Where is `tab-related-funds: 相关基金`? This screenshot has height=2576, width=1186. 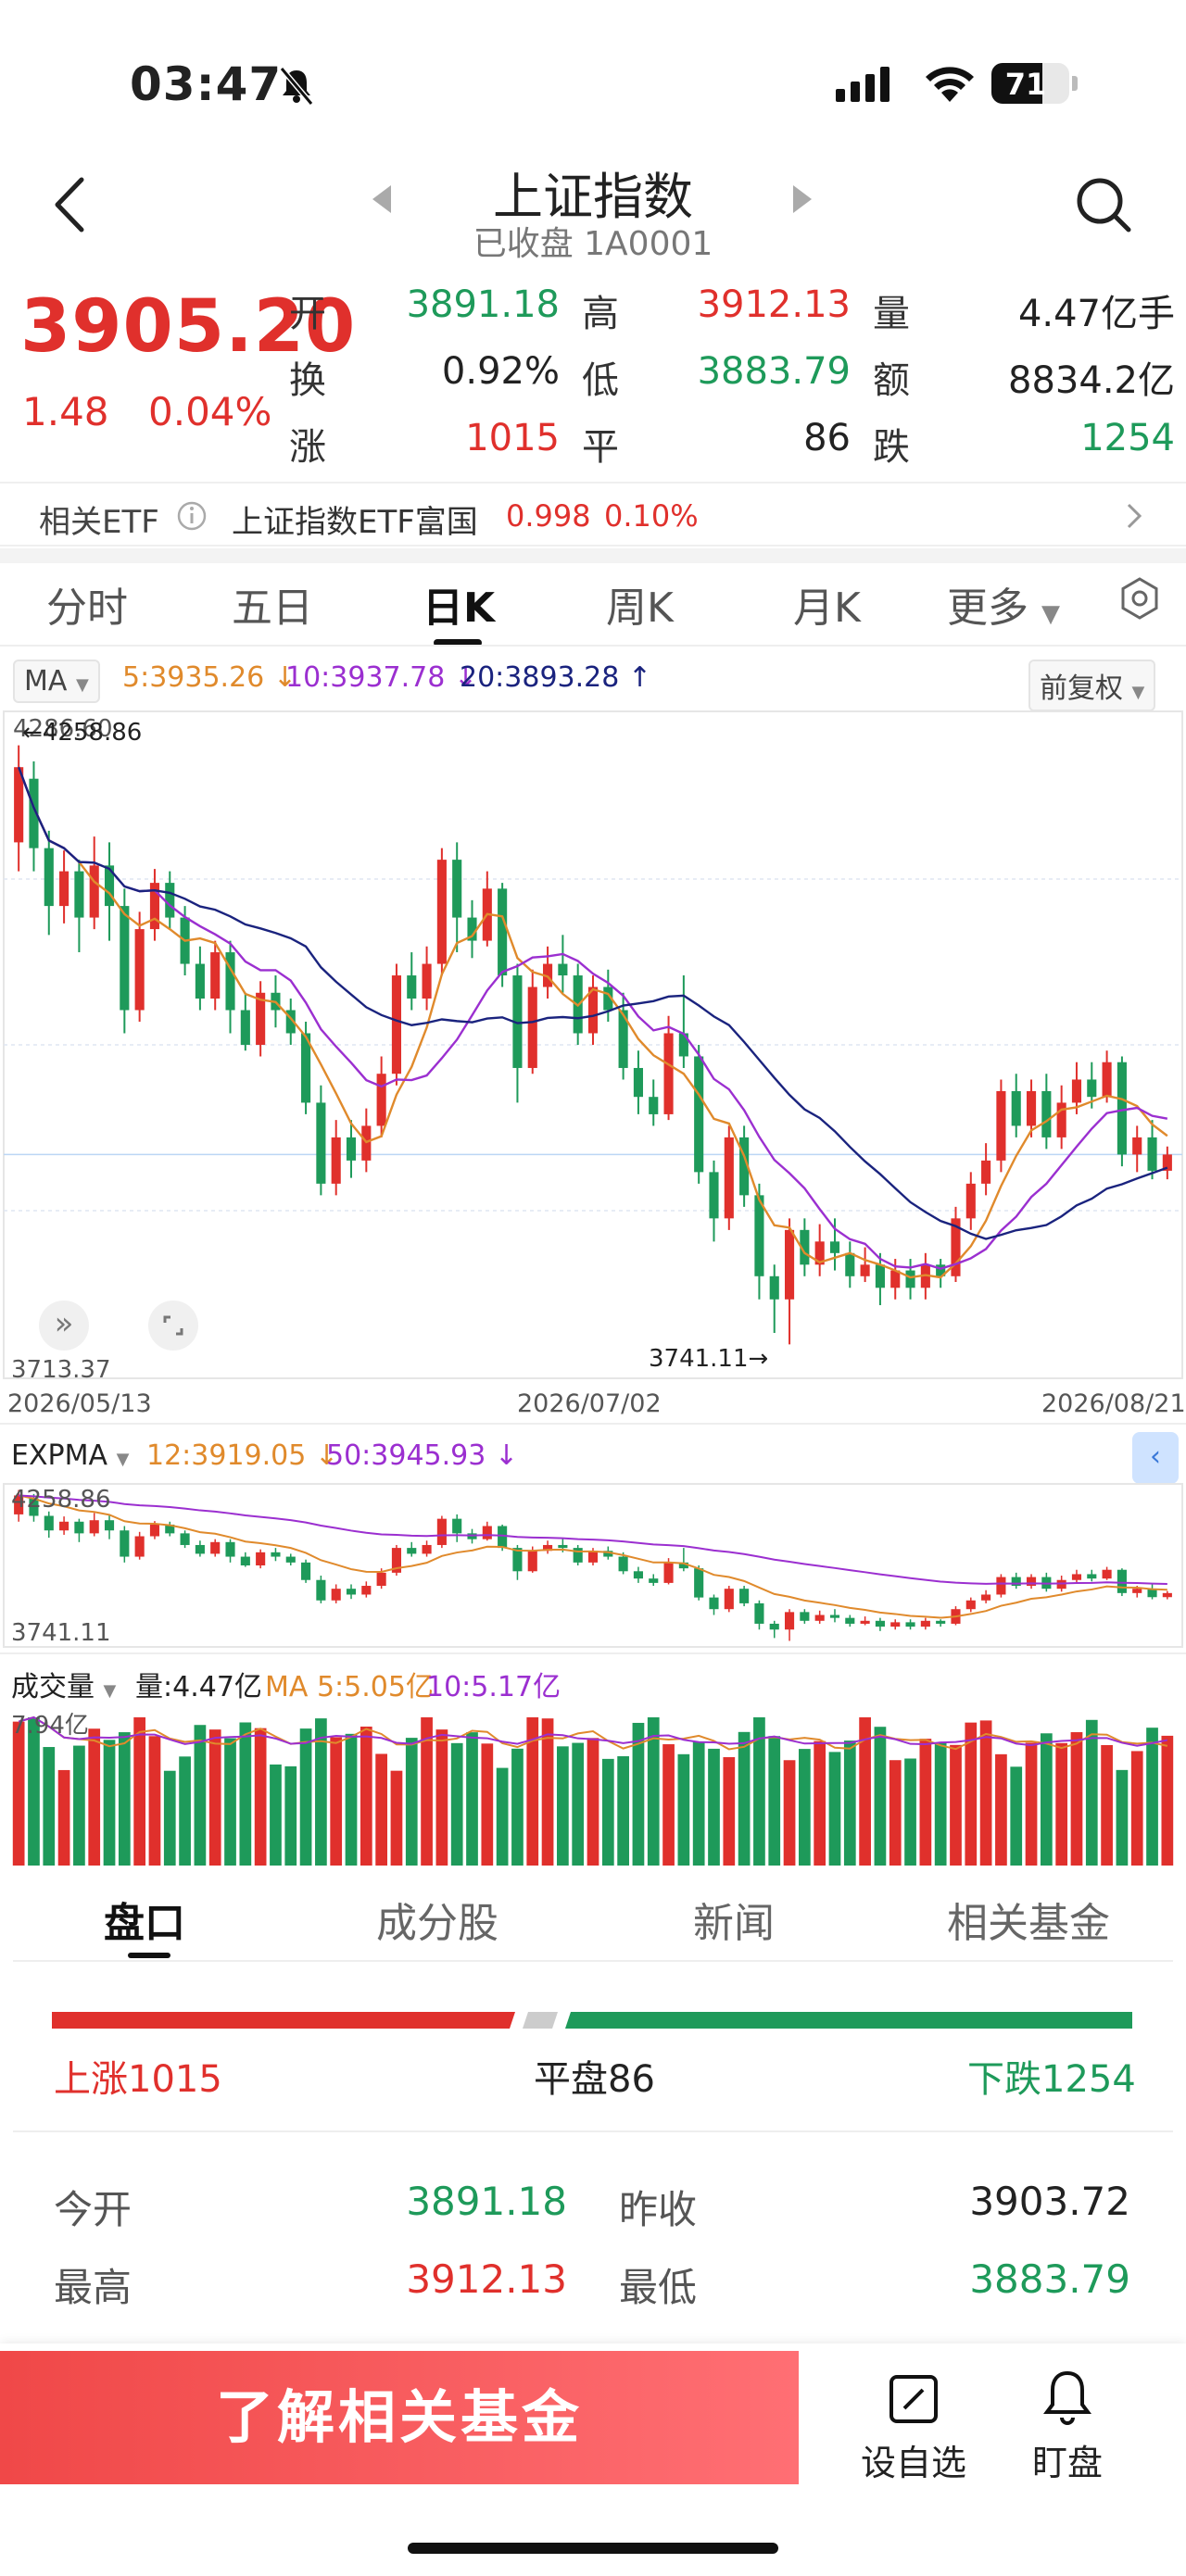 tab-related-funds: 相关基金 is located at coordinates (1028, 1923).